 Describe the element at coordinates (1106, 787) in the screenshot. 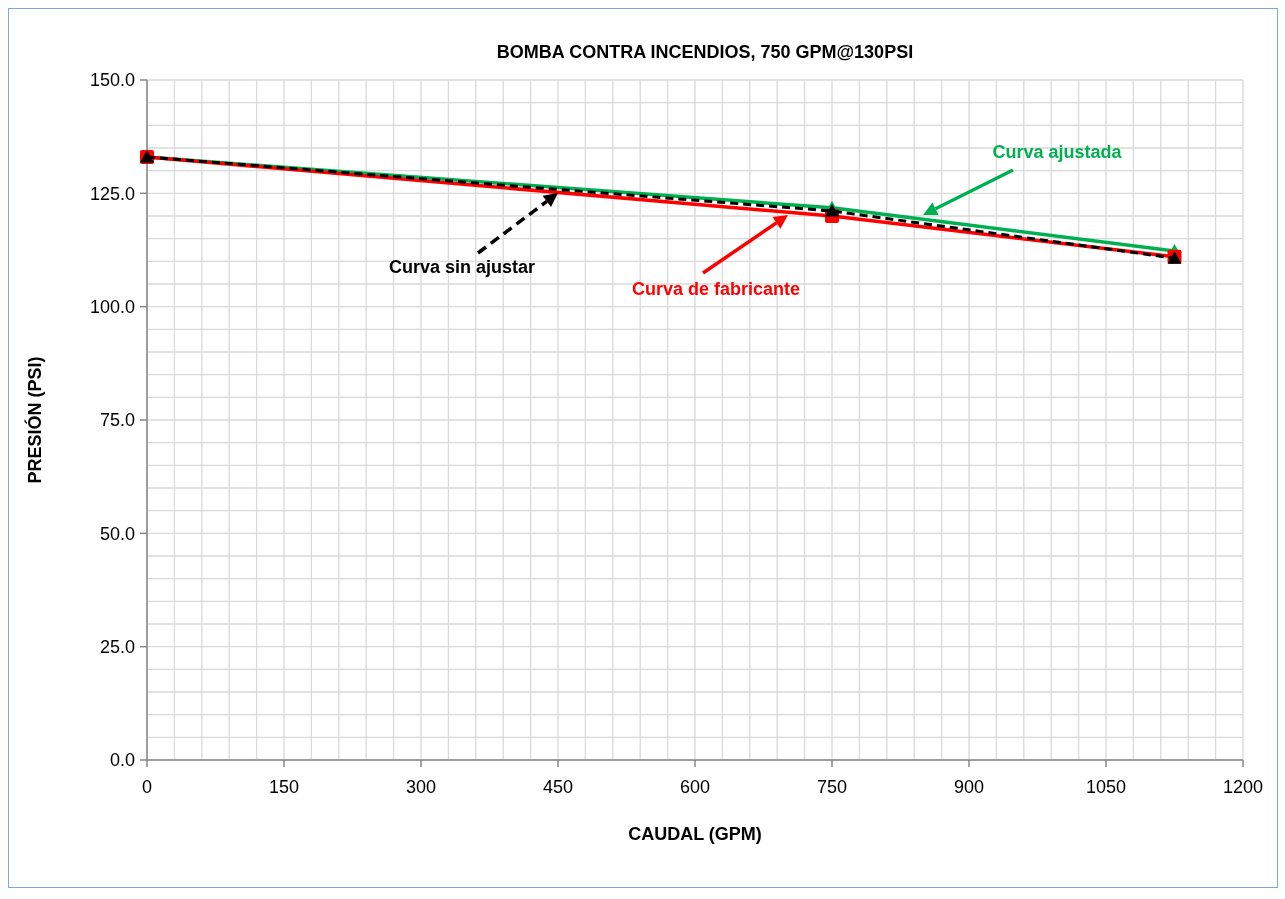

I see `x-tick-label: 1050` at that location.